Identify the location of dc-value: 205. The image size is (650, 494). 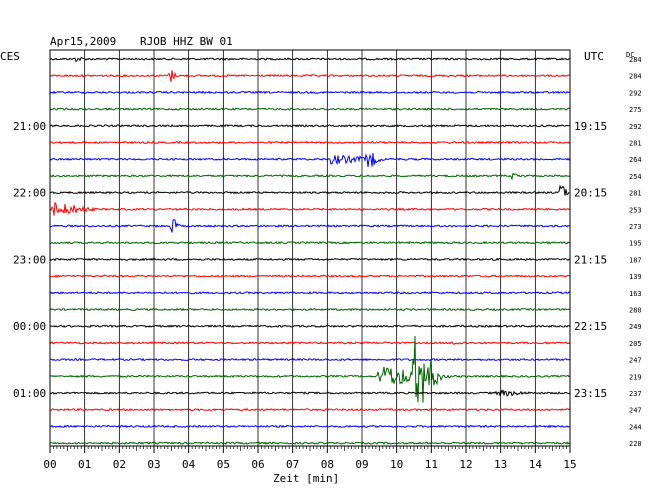
(635, 344).